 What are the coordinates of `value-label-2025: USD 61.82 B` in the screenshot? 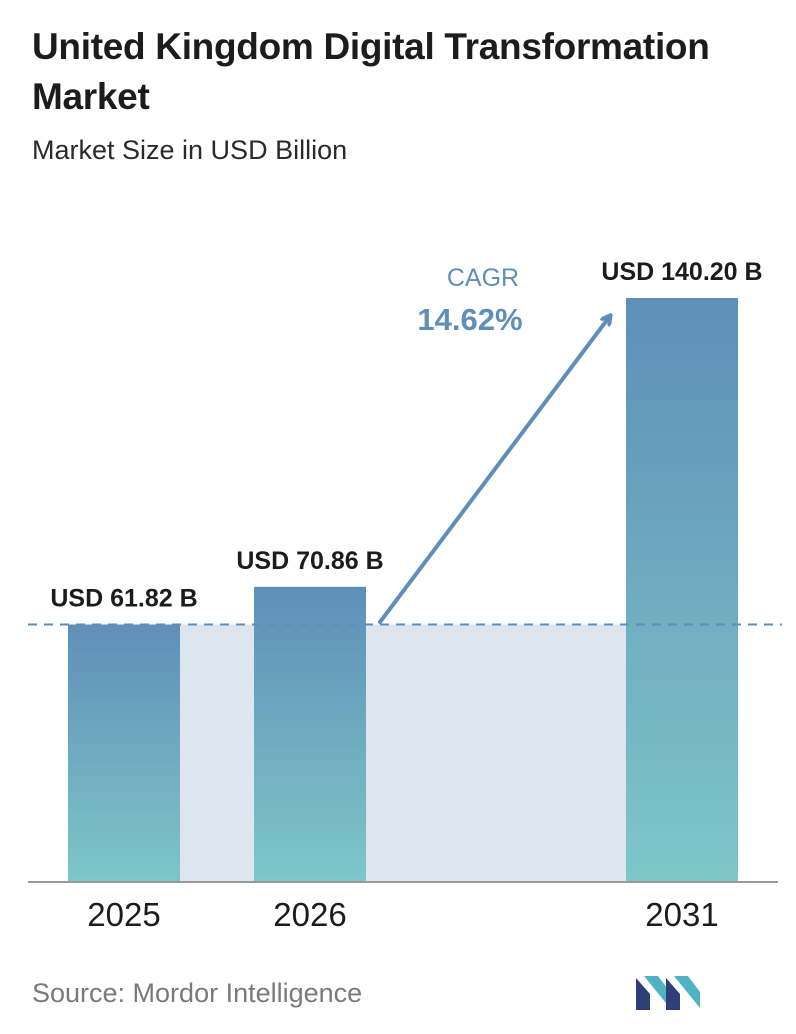 It's located at (123, 598).